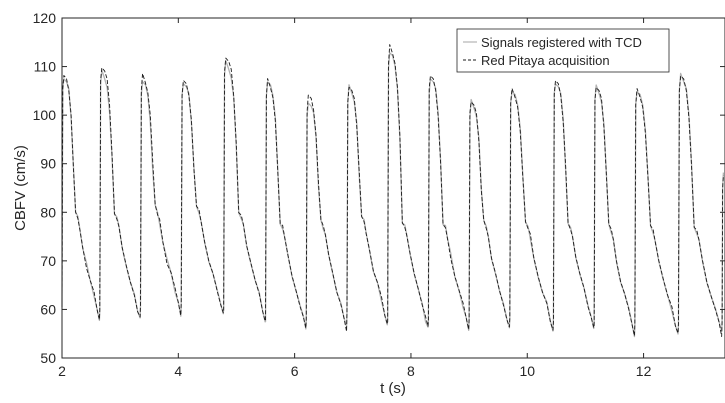 The width and height of the screenshot is (725, 403). What do you see at coordinates (48, 261) in the screenshot?
I see `y-tick-label: 70` at bounding box center [48, 261].